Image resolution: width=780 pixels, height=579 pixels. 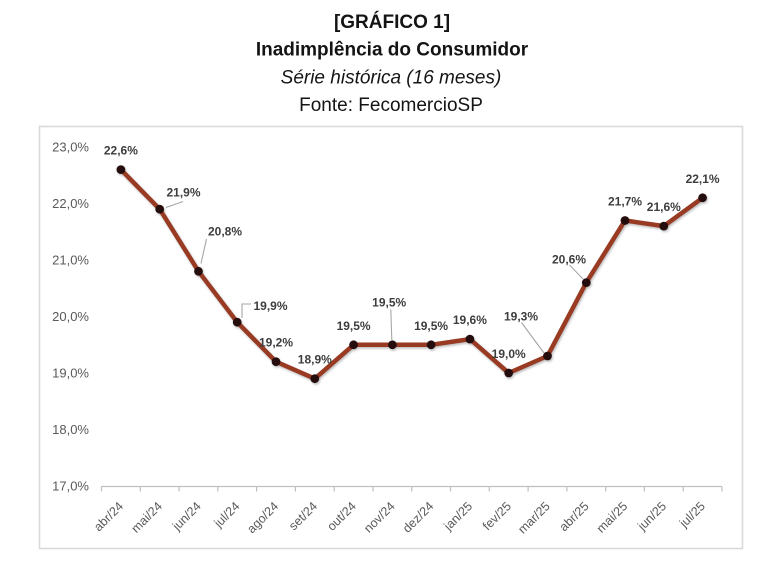 What do you see at coordinates (70, 316) in the screenshot?
I see `svg-text: 20,0%` at bounding box center [70, 316].